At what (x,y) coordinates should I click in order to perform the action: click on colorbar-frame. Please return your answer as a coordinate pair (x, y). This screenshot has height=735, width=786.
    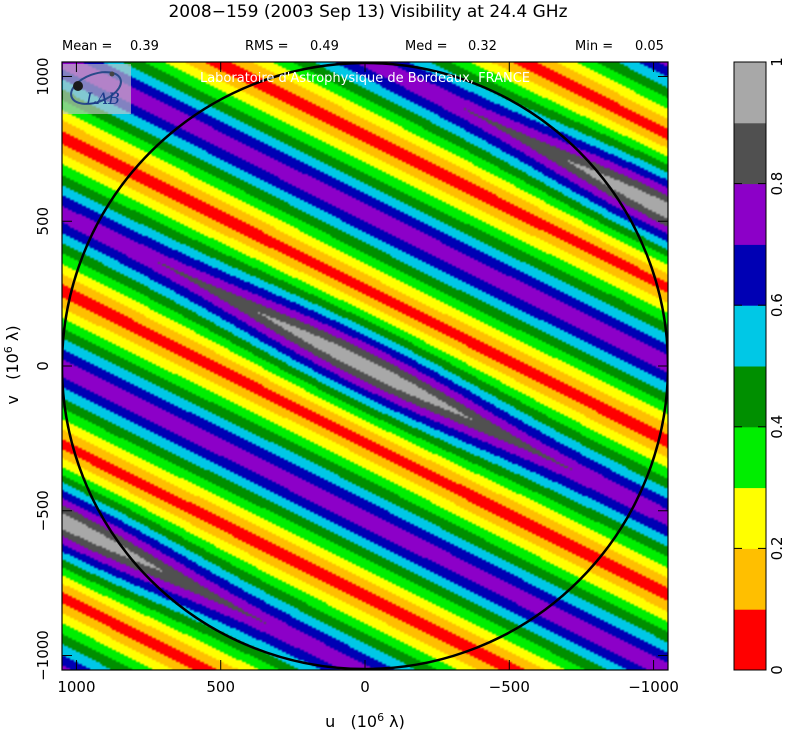
    Looking at the image, I should click on (750, 366).